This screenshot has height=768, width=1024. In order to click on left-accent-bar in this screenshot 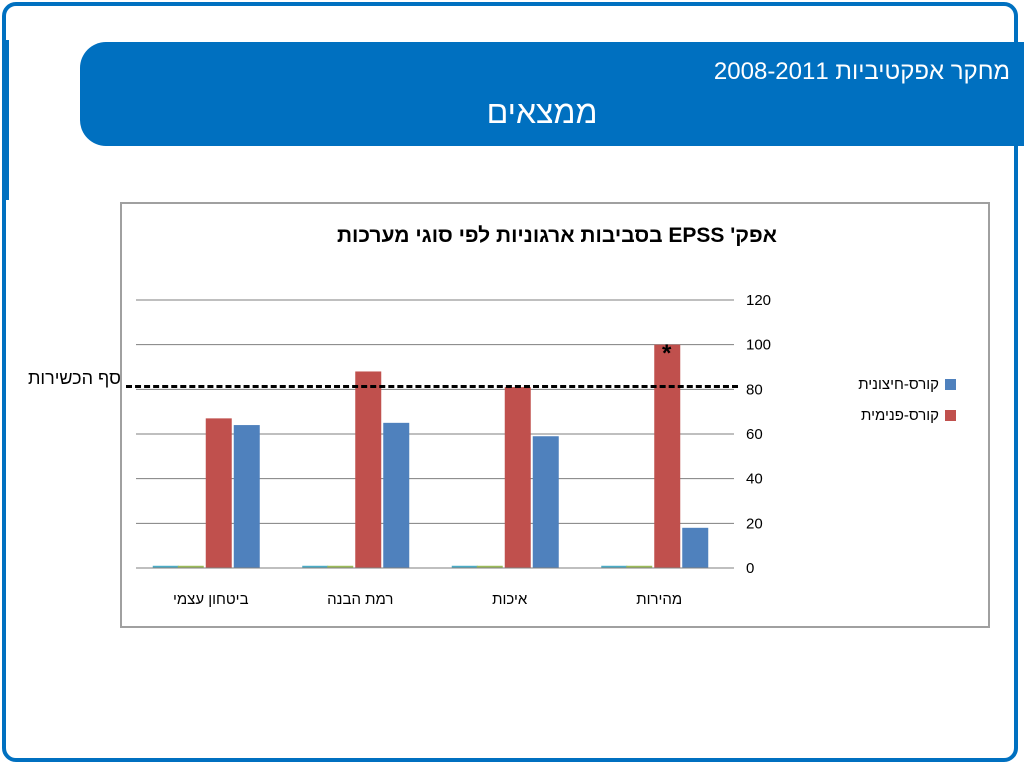, I will do `click(7, 120)`.